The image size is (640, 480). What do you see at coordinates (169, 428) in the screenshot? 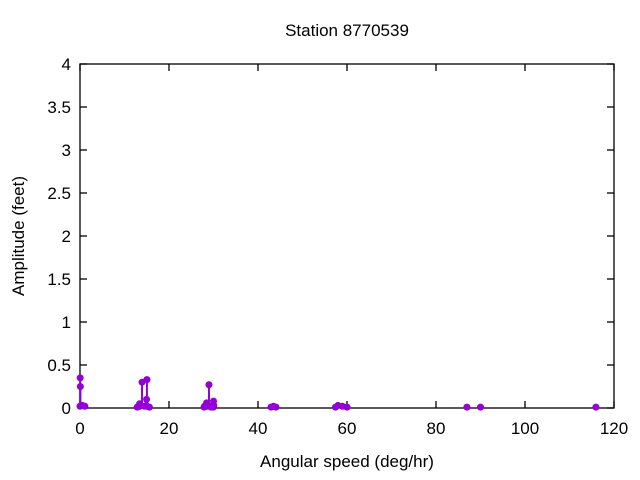
I see `x-tick-label: 20` at bounding box center [169, 428].